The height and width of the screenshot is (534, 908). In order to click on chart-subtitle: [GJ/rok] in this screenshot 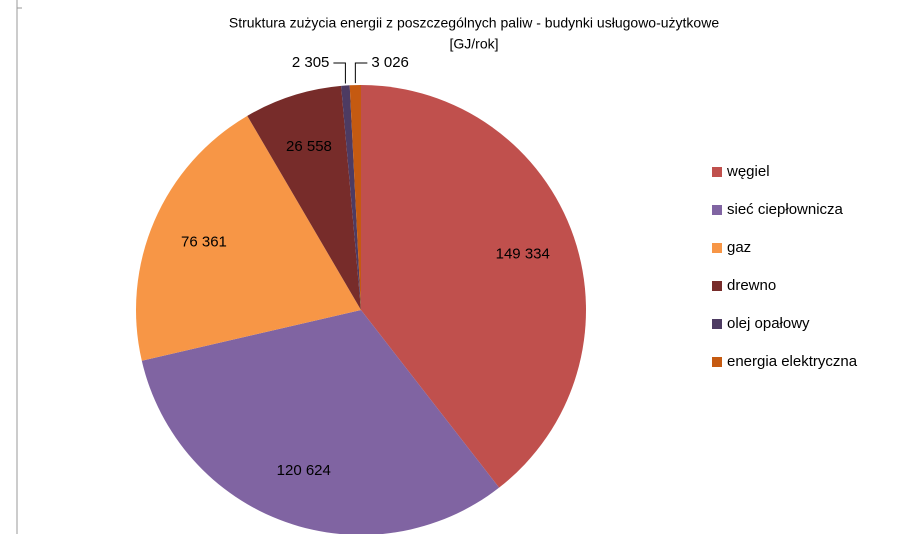, I will do `click(473, 44)`.